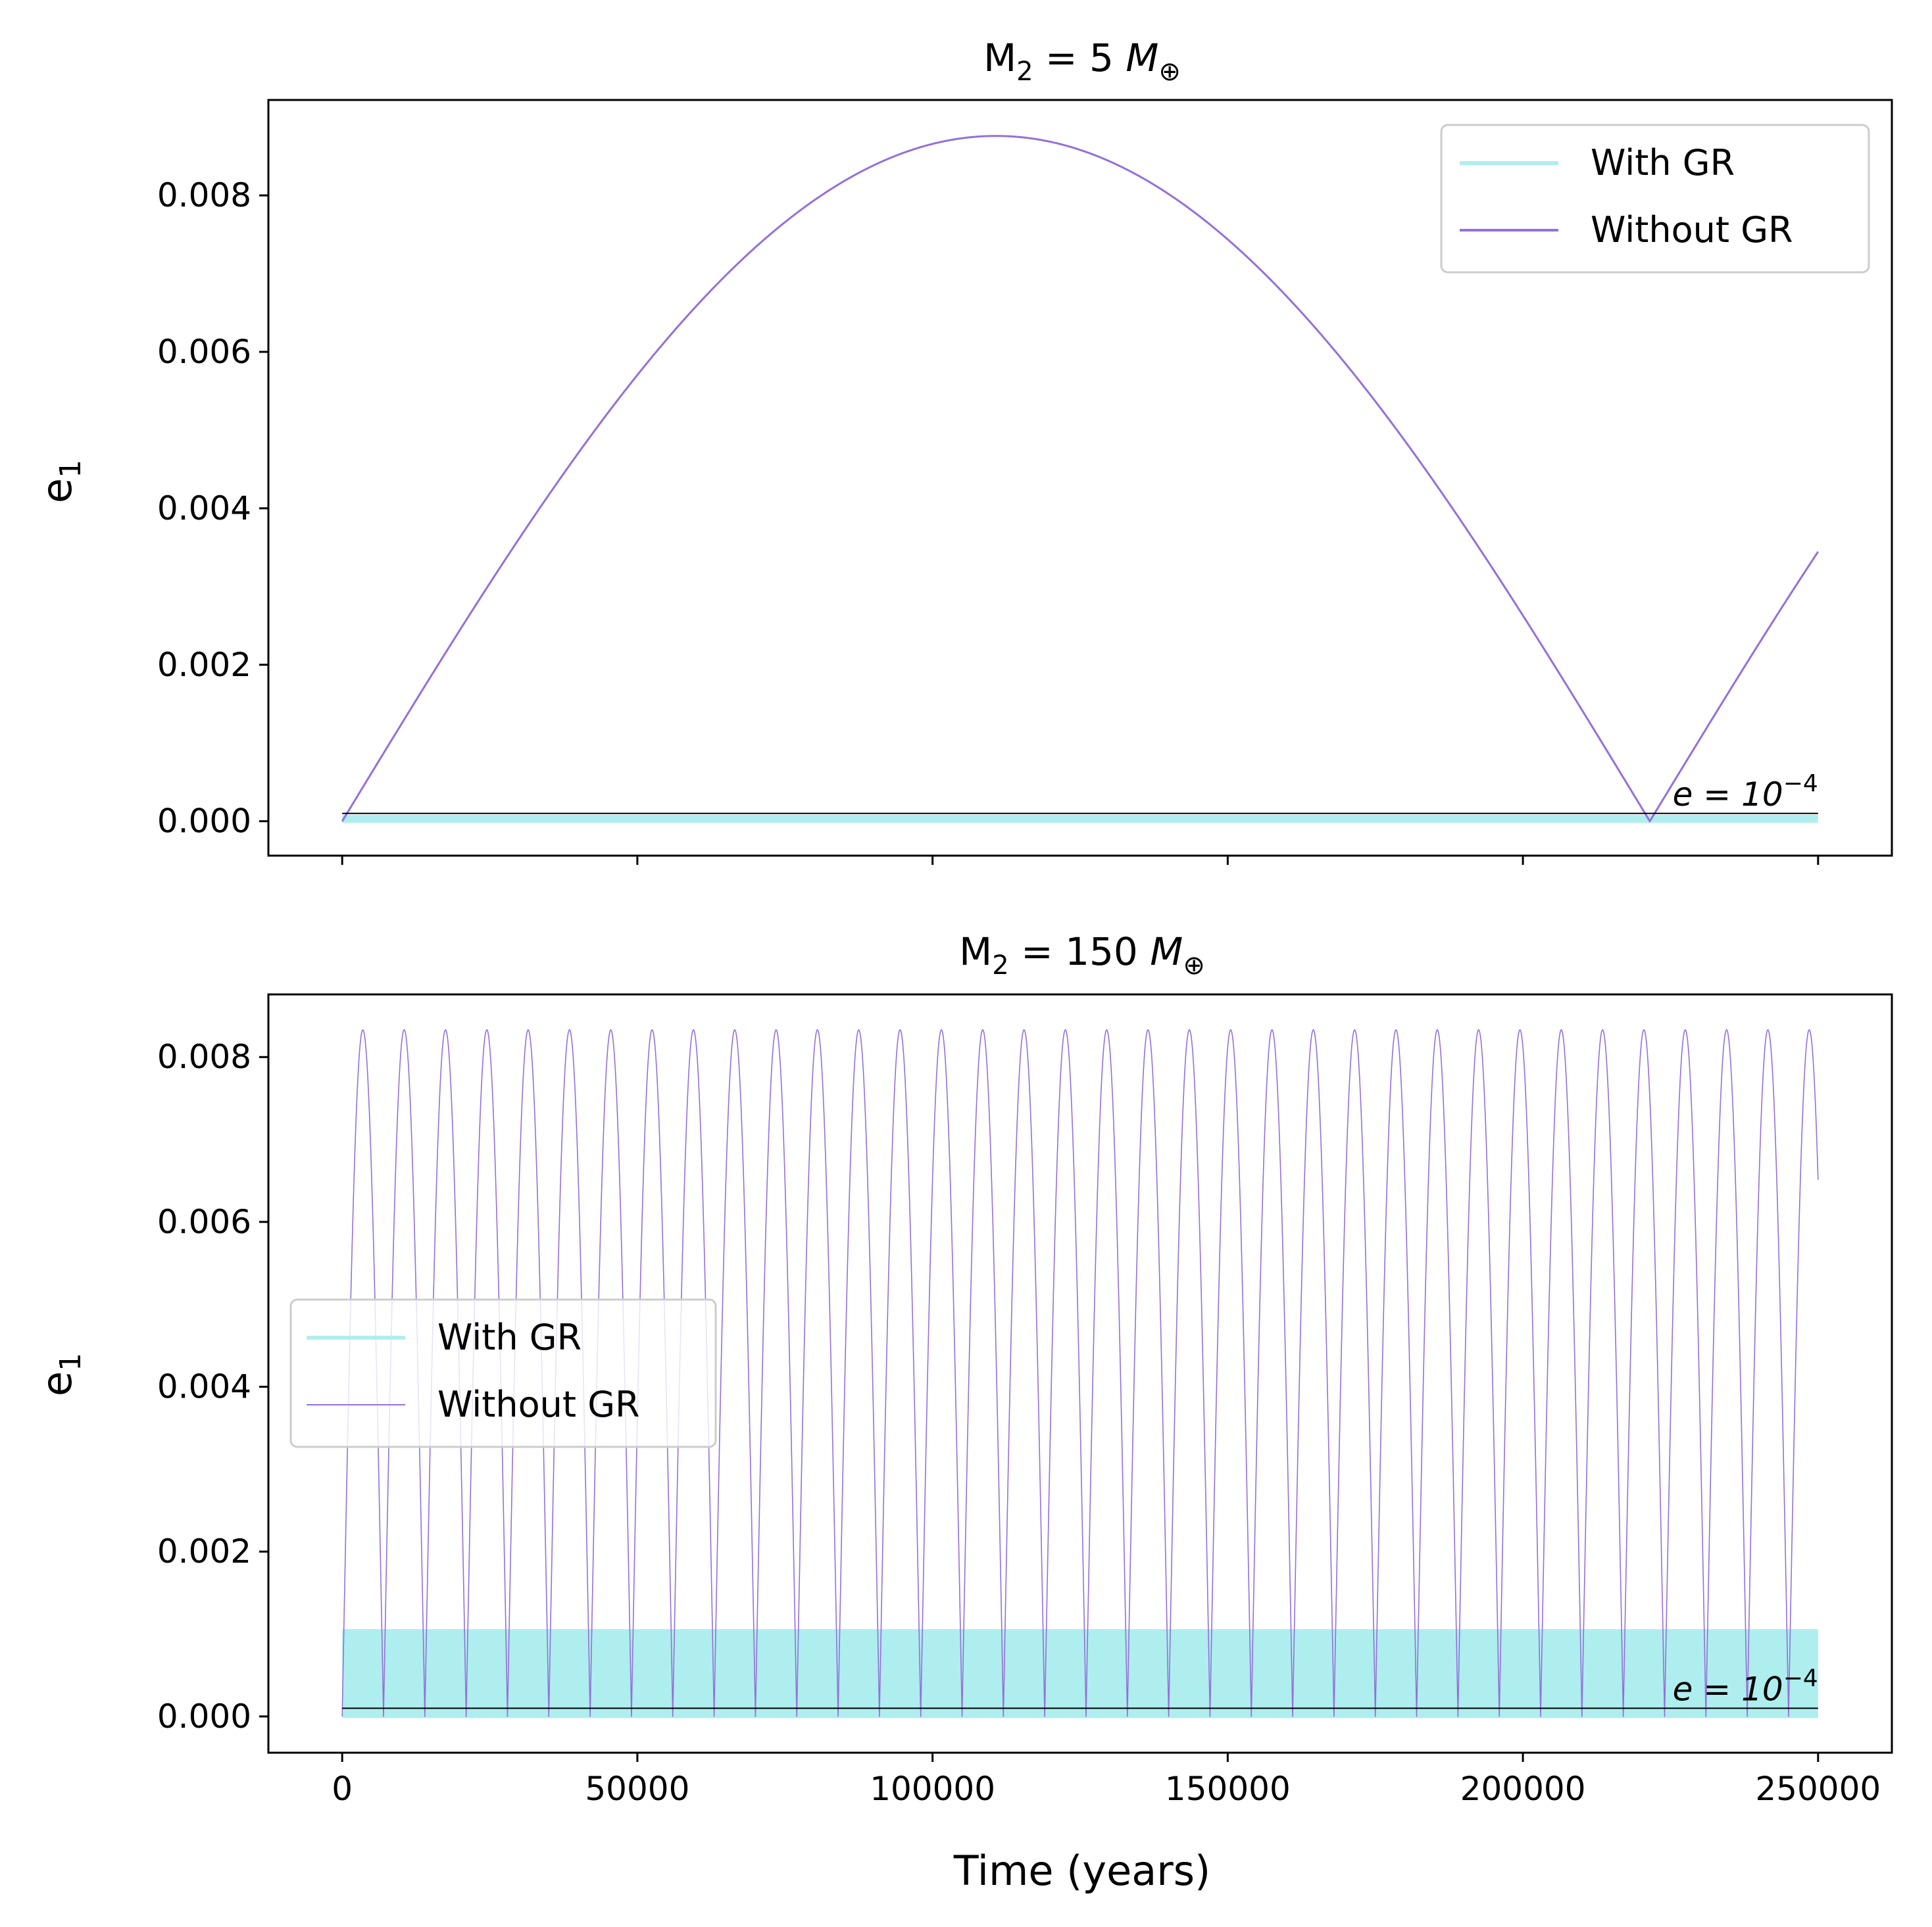  Describe the element at coordinates (1692, 230) in the screenshot. I see `top-legend-label-without-gr: Without GR` at that location.